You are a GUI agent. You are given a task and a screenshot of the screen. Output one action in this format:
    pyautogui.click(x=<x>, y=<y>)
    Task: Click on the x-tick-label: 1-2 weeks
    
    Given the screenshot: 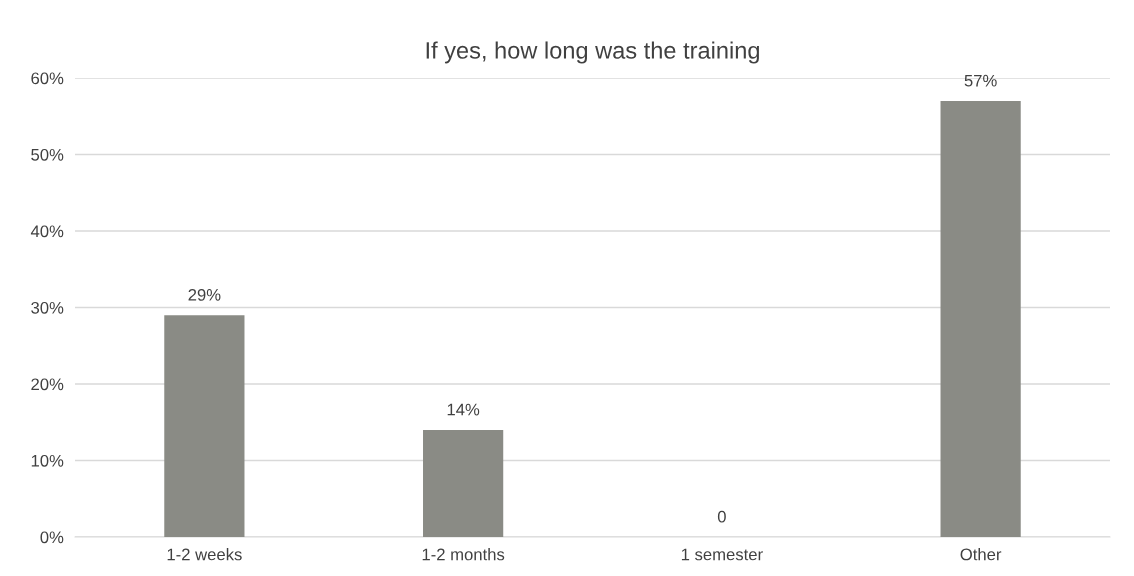 What is the action you would take?
    pyautogui.click(x=204, y=554)
    